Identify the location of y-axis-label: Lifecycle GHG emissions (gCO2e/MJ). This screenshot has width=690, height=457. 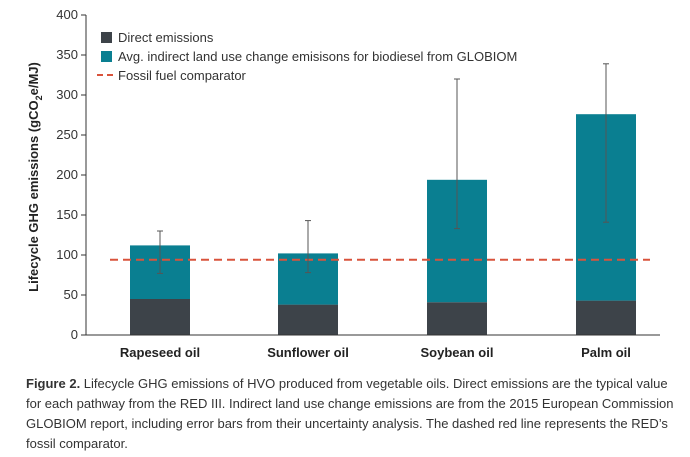
(35, 177).